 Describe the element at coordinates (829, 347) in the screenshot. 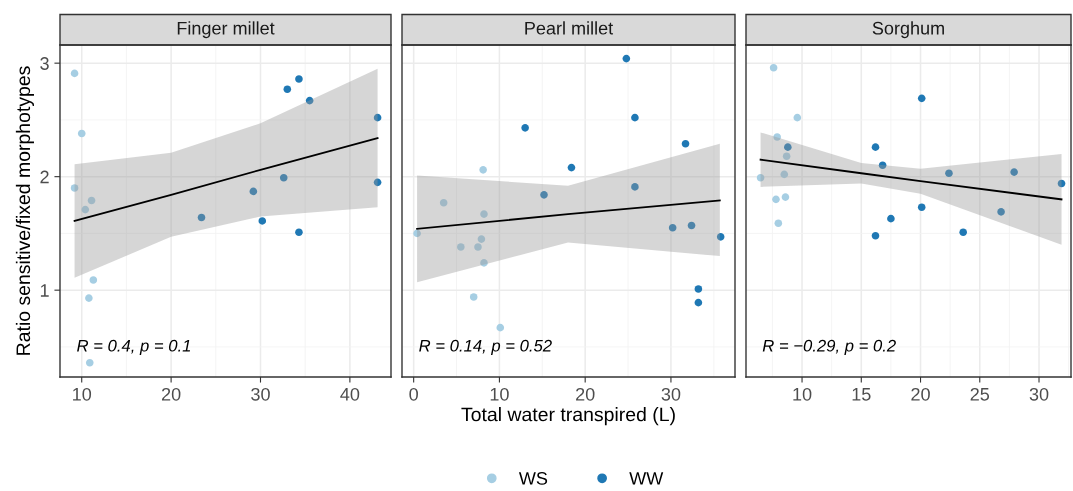

I see `annotation: R = −0.29, p = 0.2` at that location.